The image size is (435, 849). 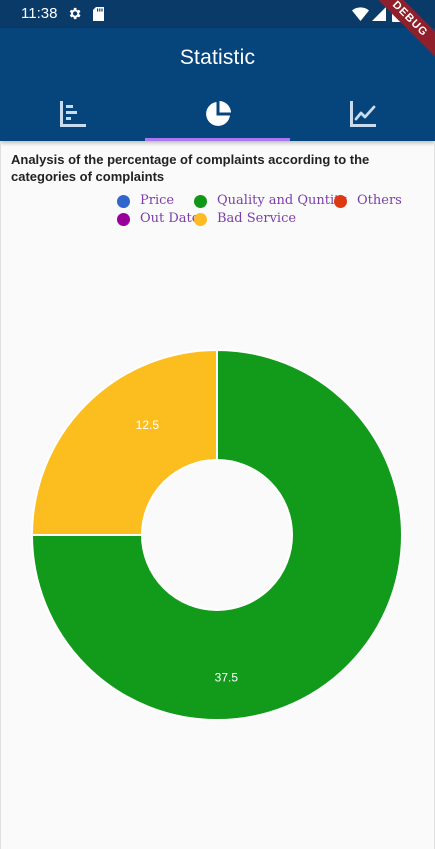 I want to click on tab-pie-chart, so click(x=217, y=116).